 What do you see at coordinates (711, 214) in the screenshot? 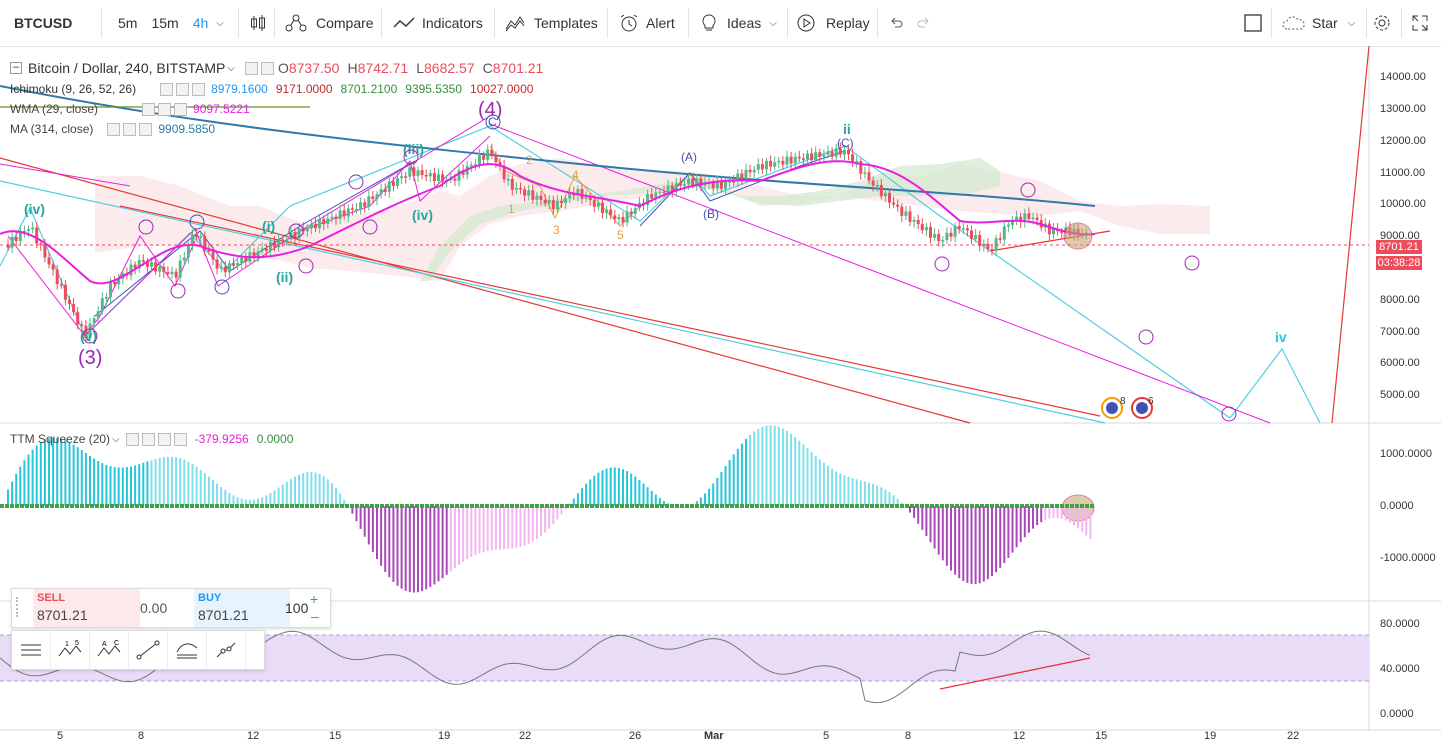
I see `wave-label-b: (B)` at bounding box center [711, 214].